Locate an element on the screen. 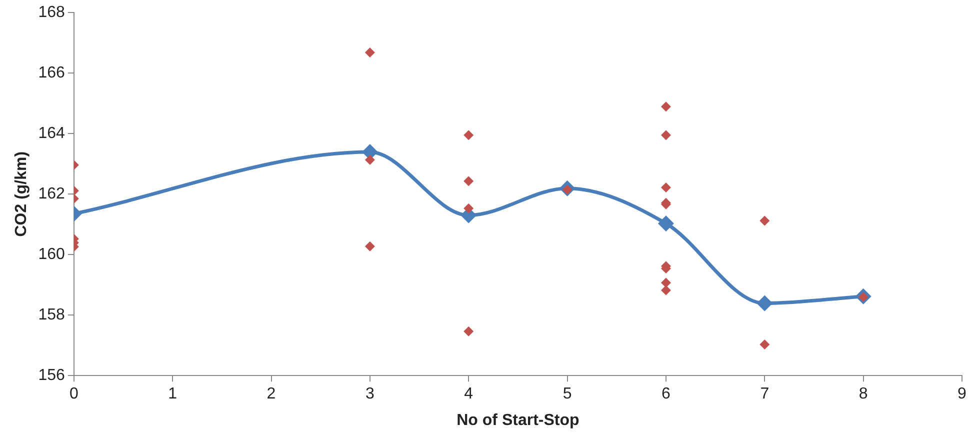  x-tick-label: 5 is located at coordinates (567, 394).